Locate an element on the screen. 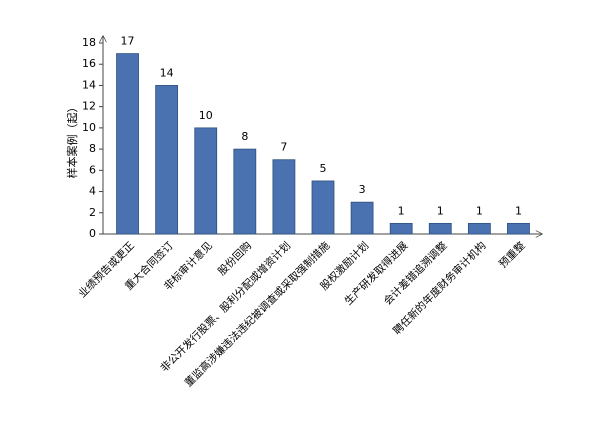  y-tick-label: 8 is located at coordinates (92, 148).